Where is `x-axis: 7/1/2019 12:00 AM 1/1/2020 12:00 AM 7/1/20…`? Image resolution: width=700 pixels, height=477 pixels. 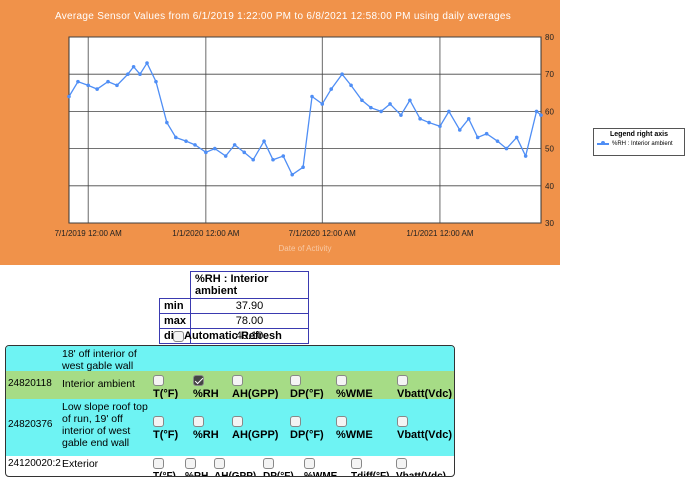
x-axis: 7/1/2019 12:00 AM 1/1/2020 12:00 AM 7/1/20… is located at coordinates (264, 233).